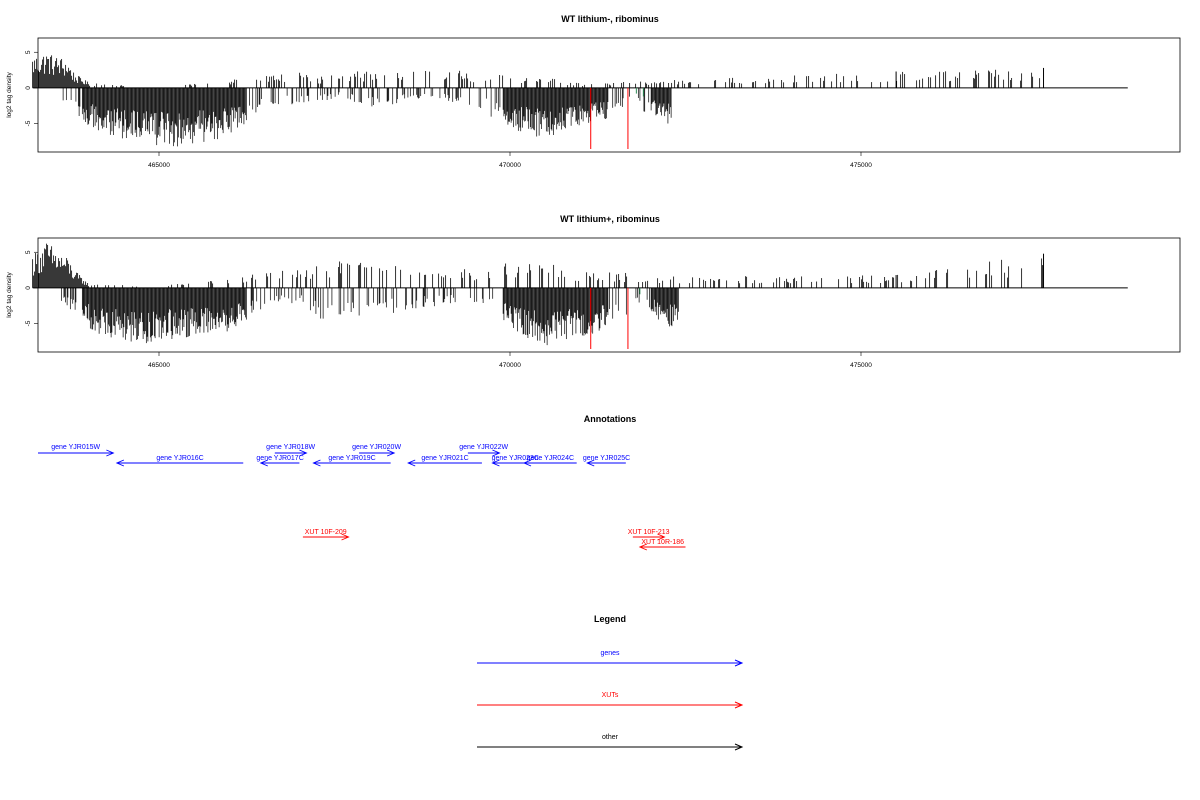  I want to click on feature-arrow: gene YJR016C, so click(180, 460).